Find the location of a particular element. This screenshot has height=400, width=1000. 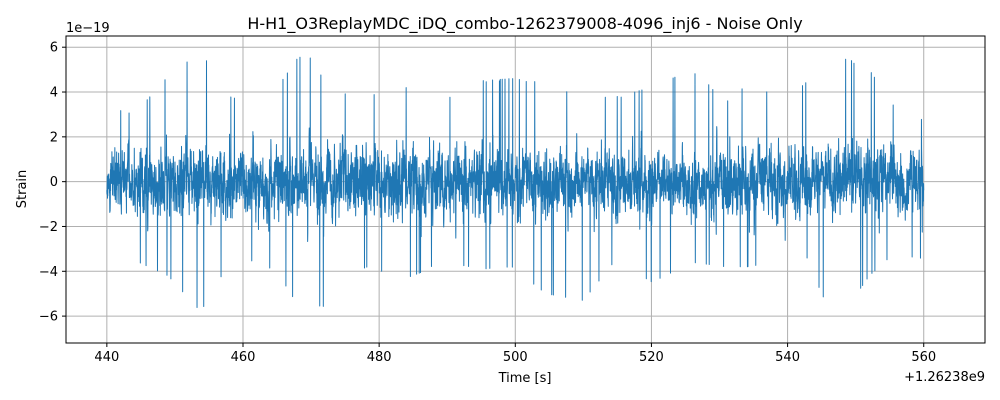

x-tick-label: 460 is located at coordinates (243, 357).